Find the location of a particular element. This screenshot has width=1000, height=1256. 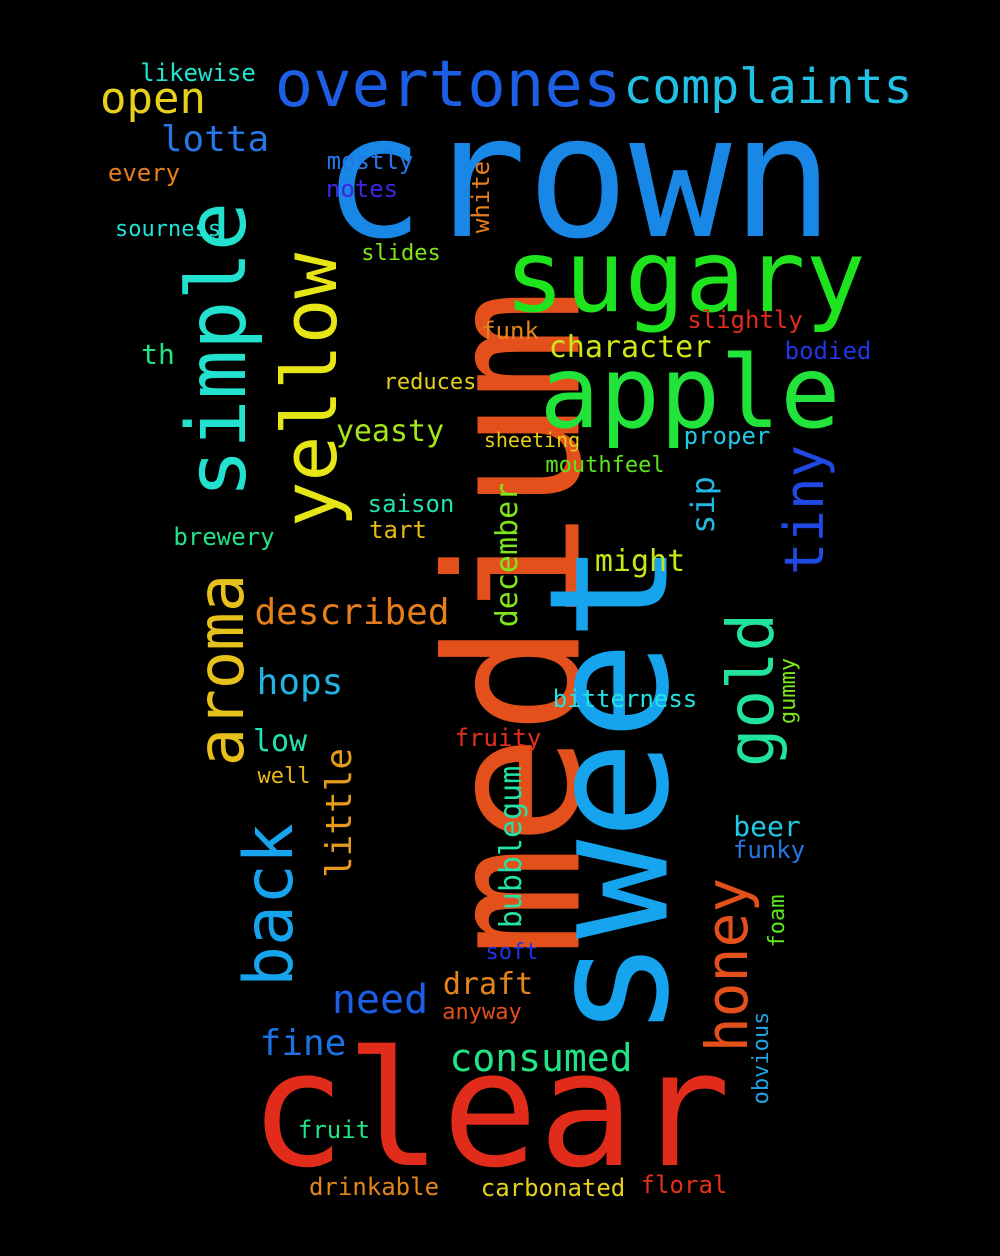

word-gummy: gummy is located at coordinates (788, 691).